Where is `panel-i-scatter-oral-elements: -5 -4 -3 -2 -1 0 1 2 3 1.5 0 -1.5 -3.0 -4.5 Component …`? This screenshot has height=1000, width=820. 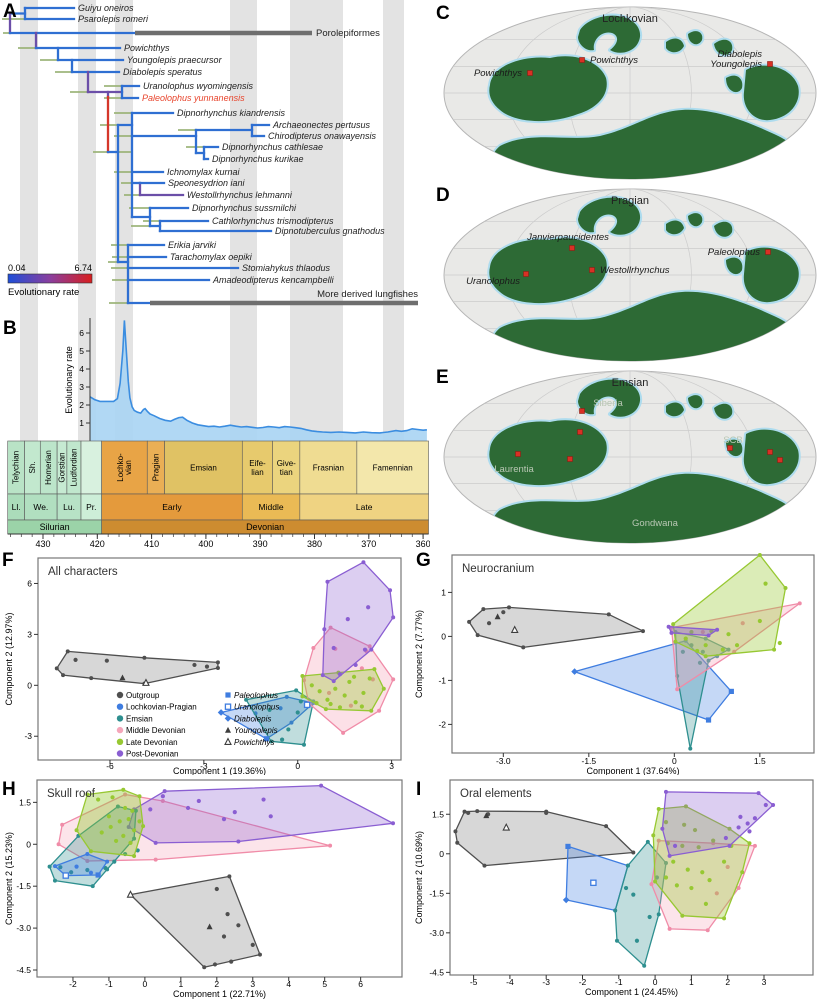
panel-i-scatter-oral-elements: -5 -4 -3 -2 -1 0 1 2 3 1.5 0 -1.5 -3.0 -4.5 Component … is located at coordinates (614, 888).